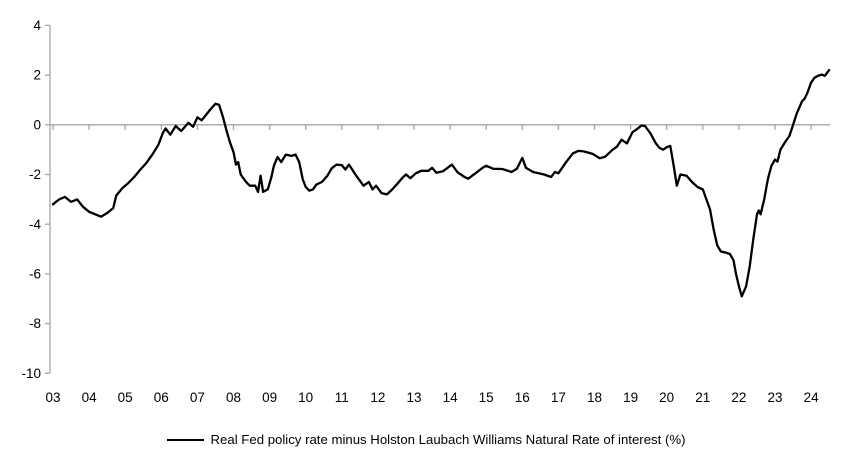  Describe the element at coordinates (197, 397) in the screenshot. I see `x-tick-label: 07` at that location.